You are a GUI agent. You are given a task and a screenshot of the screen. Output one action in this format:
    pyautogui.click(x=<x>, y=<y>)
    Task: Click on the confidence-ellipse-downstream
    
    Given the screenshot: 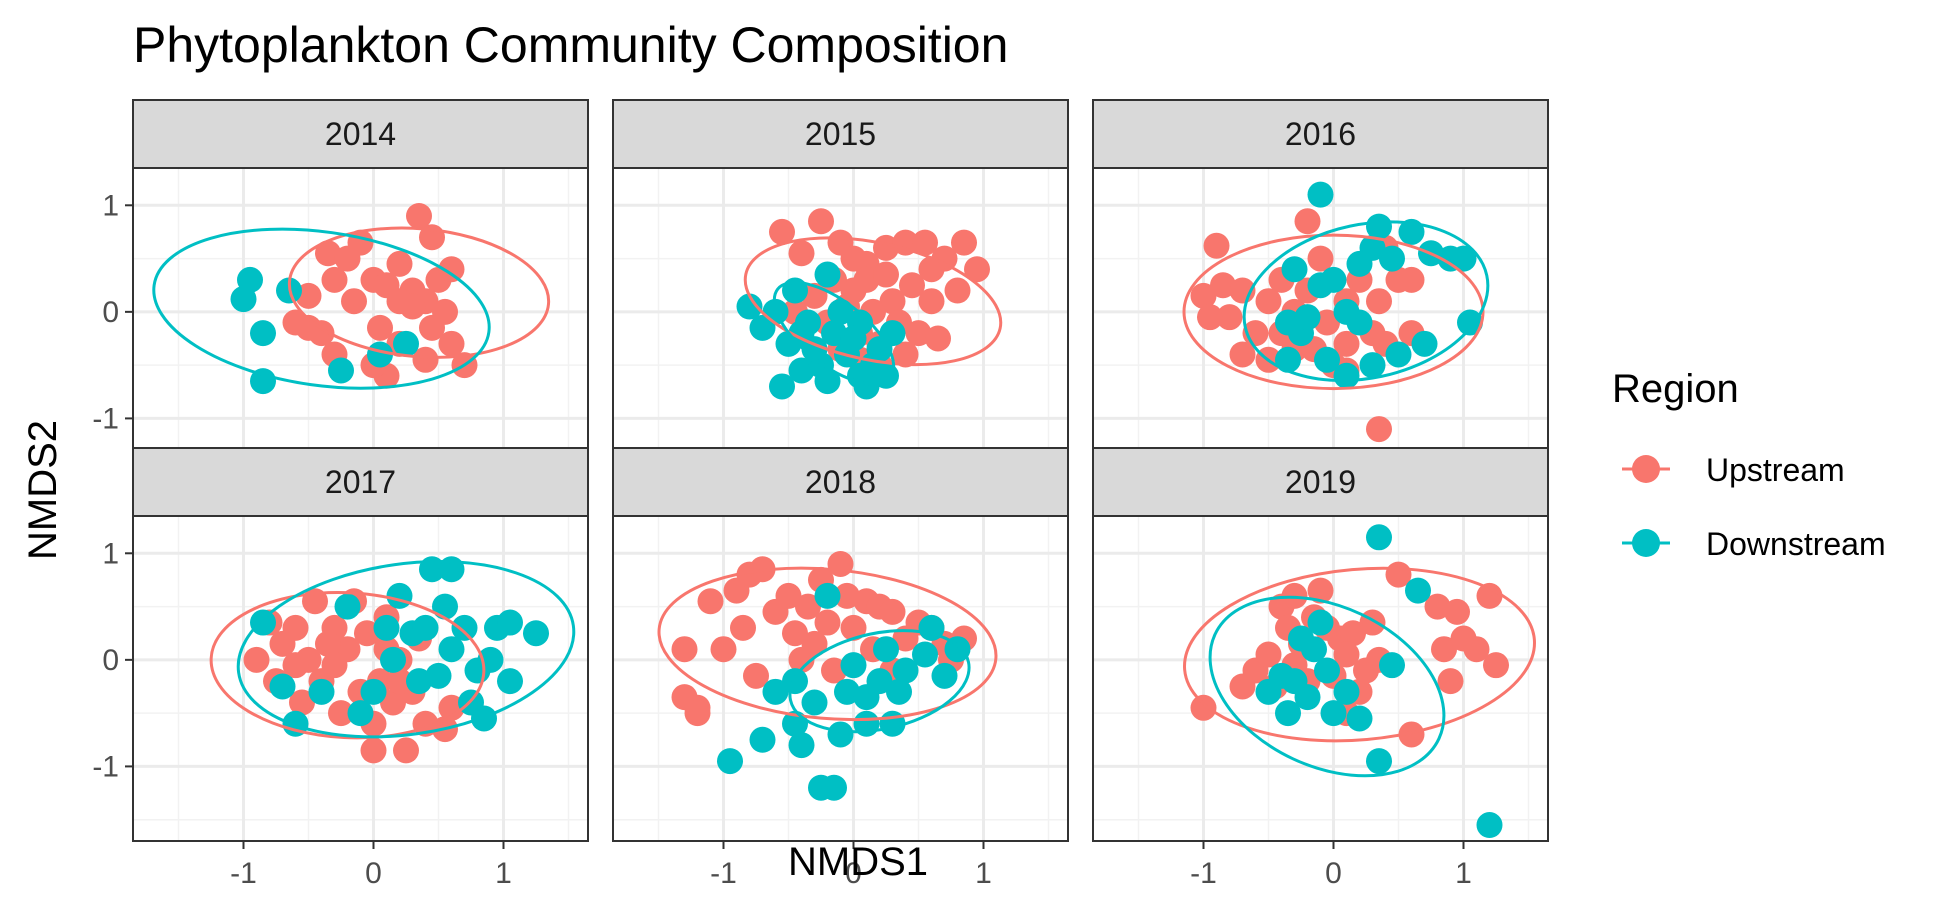 What is the action you would take?
    pyautogui.click(x=321, y=308)
    